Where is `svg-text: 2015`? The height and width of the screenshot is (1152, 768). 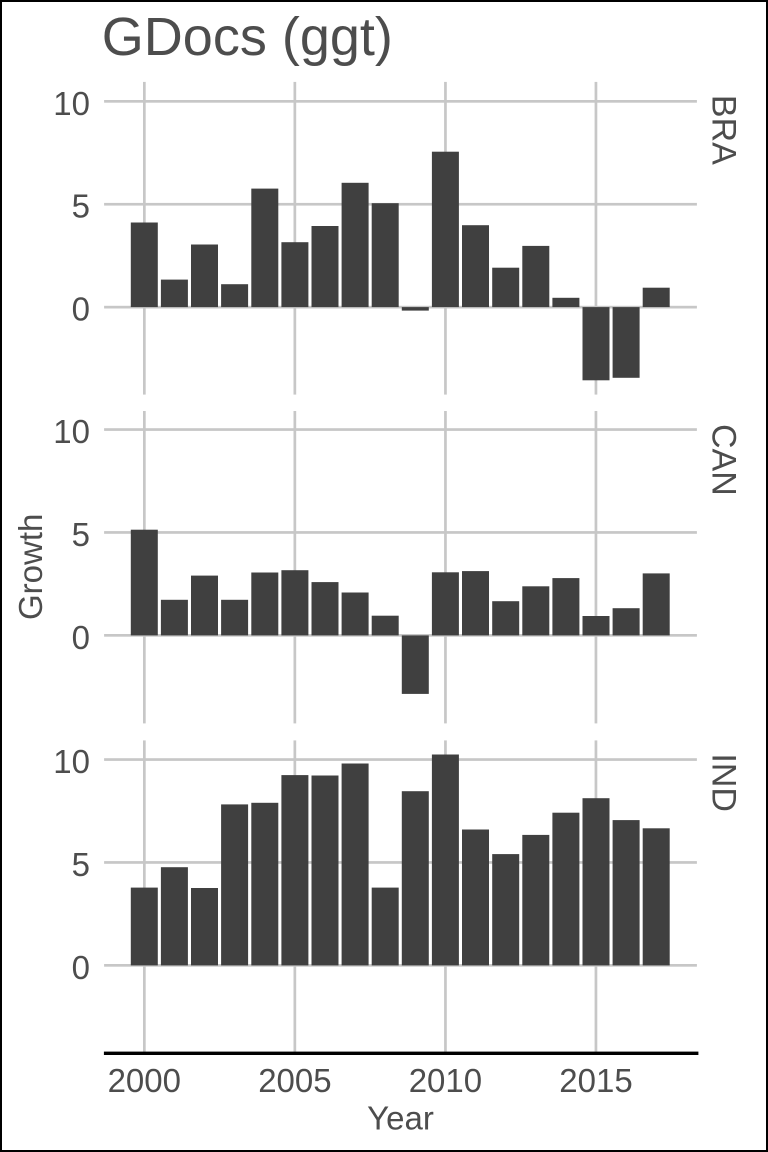 svg-text: 2015 is located at coordinates (595, 1080).